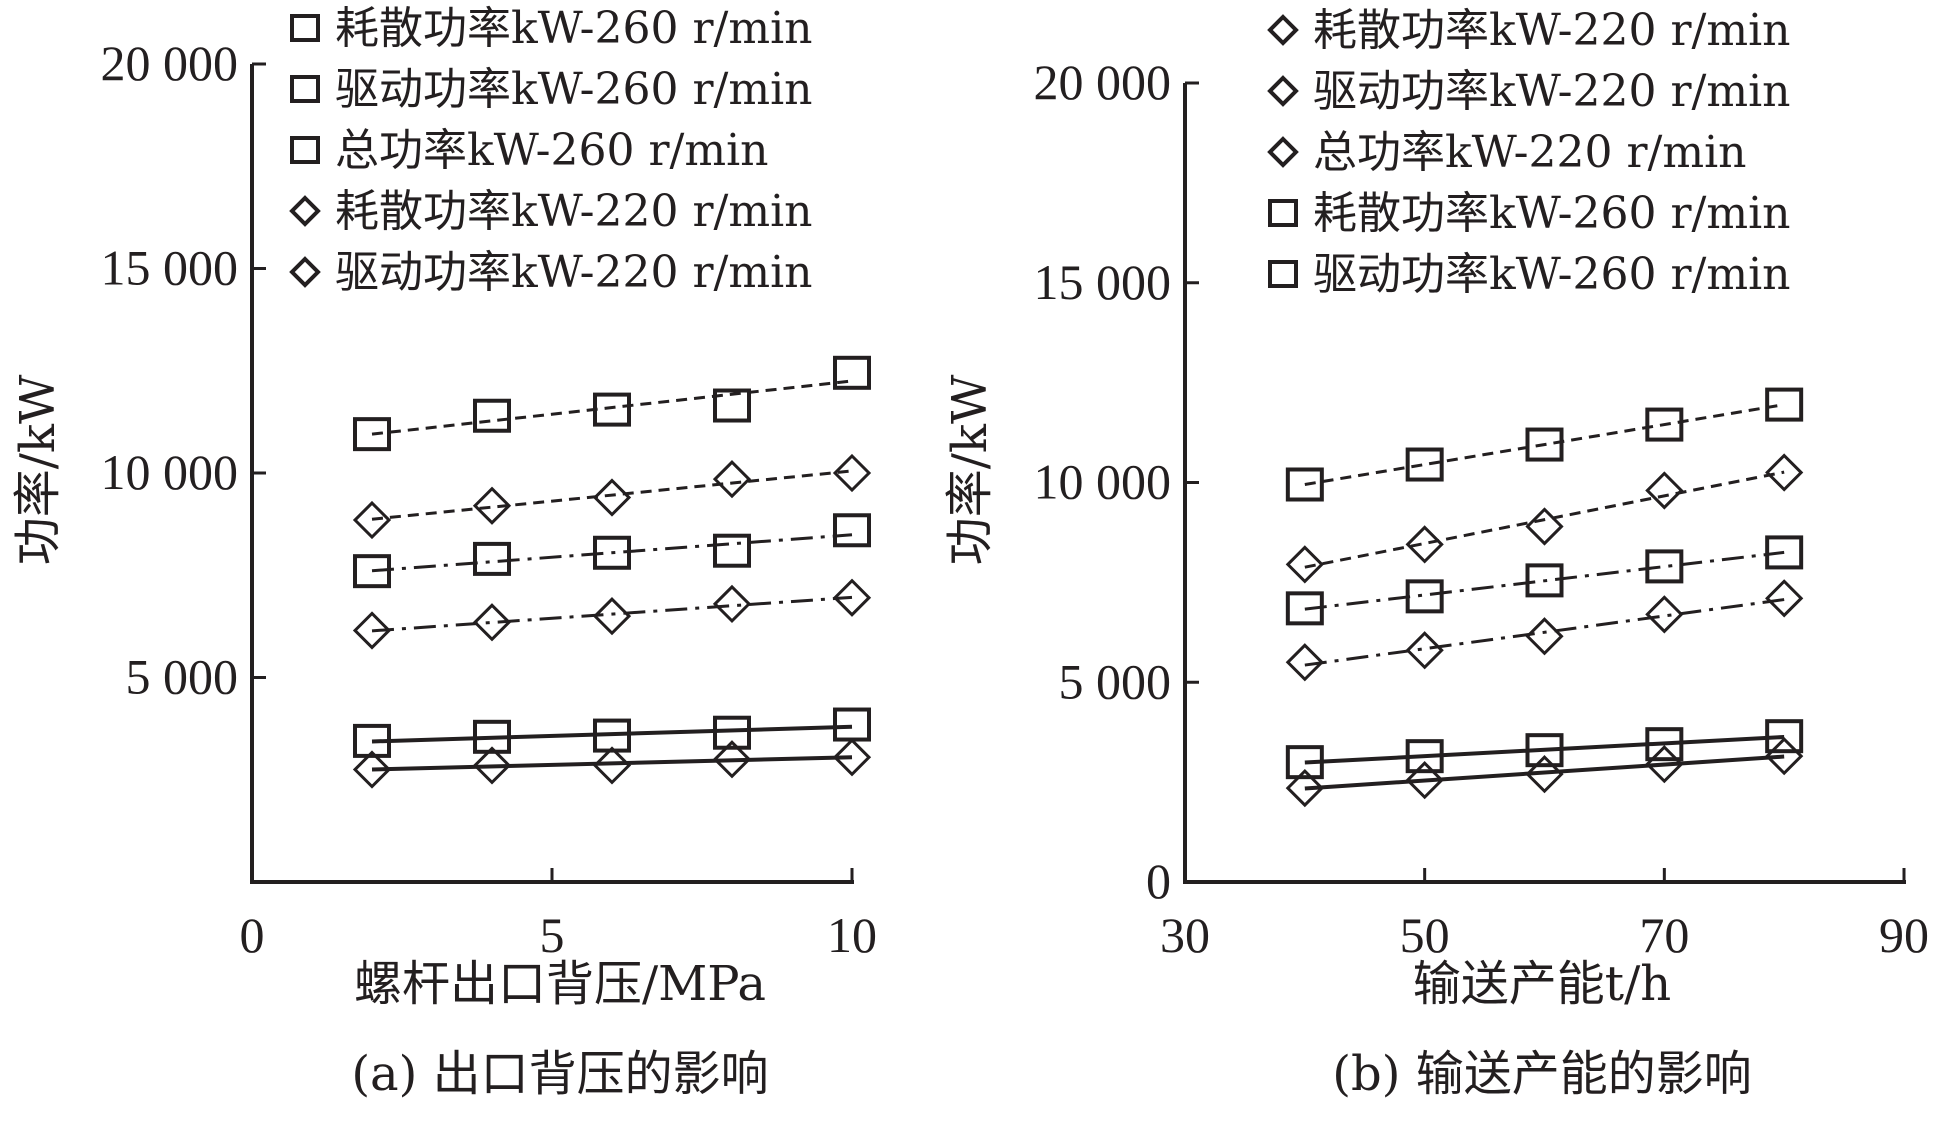 The image size is (1933, 1126). Describe the element at coordinates (1664, 935) in the screenshot. I see `x-tick-label: 70` at that location.